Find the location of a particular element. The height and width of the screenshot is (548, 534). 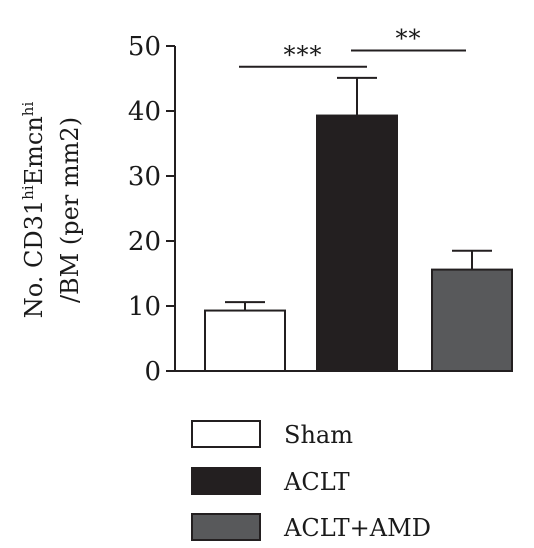

significance-label: *** is located at coordinates (303, 55).